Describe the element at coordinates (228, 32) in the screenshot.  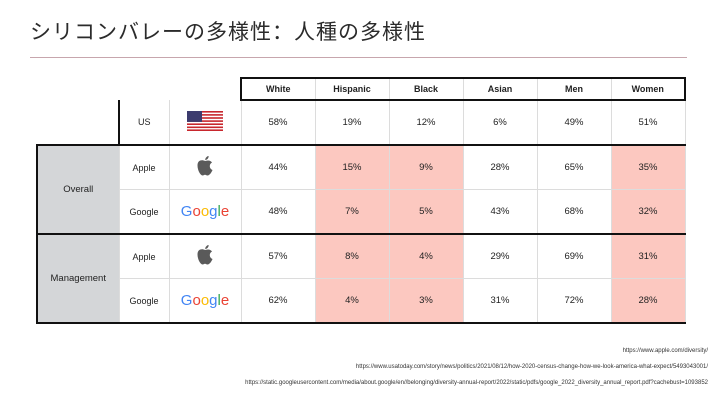
I see `slide-title: シリコンバレーの多様性：人種の多様性` at that location.